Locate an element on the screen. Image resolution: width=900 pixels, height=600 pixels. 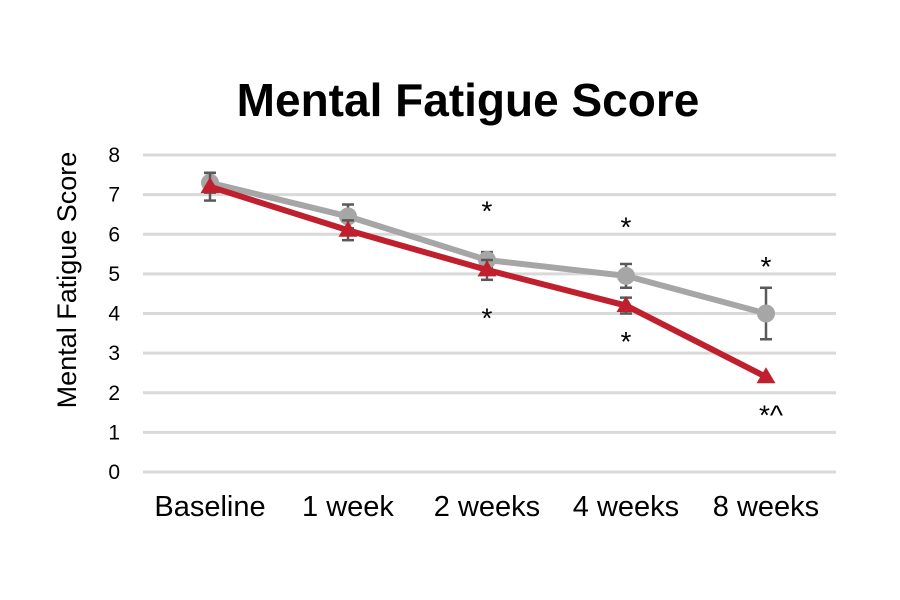
x-tick-labels: Baseline 1 week 2 weeks 4 weeks 8 weeks is located at coordinates (486, 507).